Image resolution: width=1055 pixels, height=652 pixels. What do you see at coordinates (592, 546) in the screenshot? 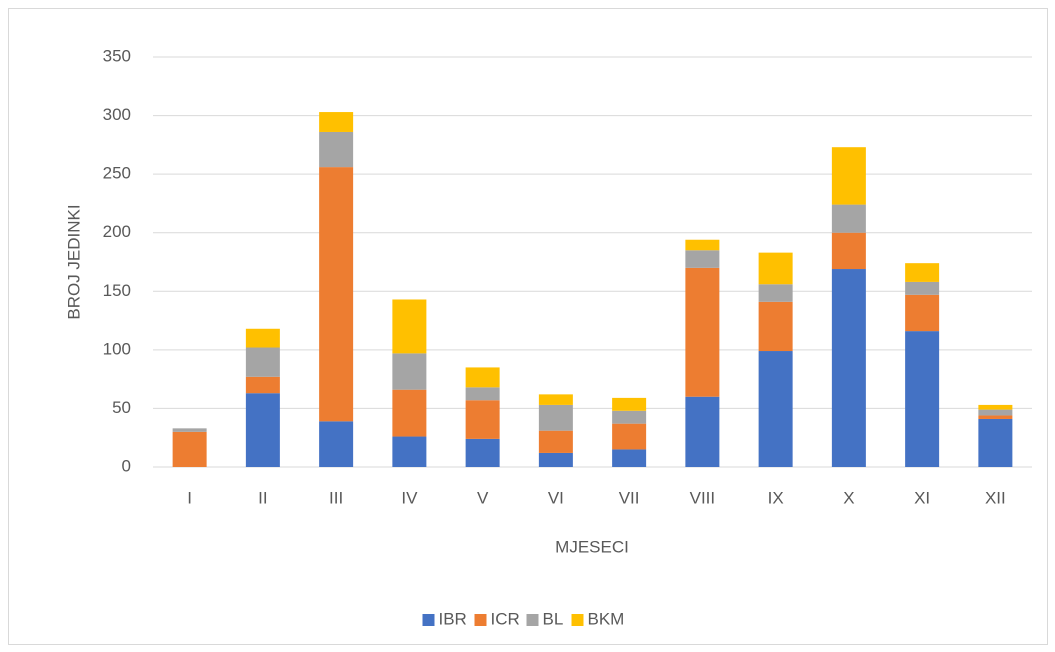
I see `x-axis-label: MJESECI` at bounding box center [592, 546].